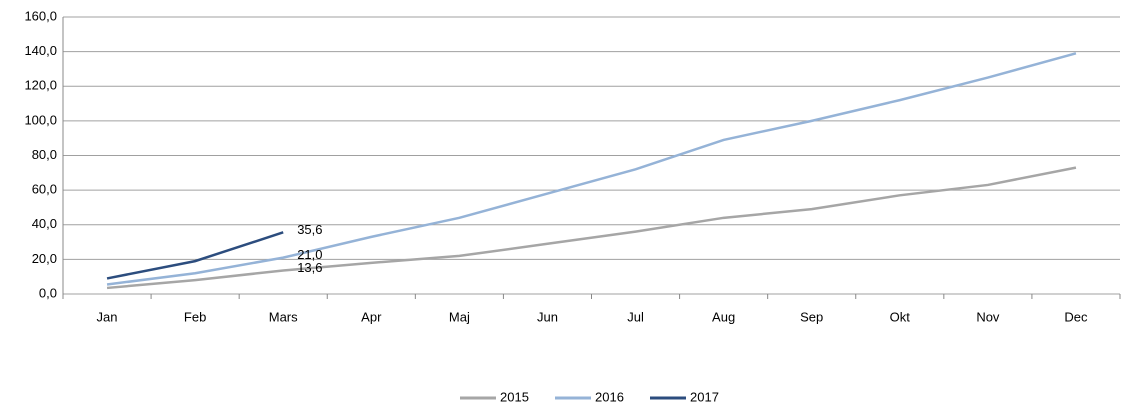  Describe the element at coordinates (514, 396) in the screenshot. I see `legend-label: 2015` at that location.